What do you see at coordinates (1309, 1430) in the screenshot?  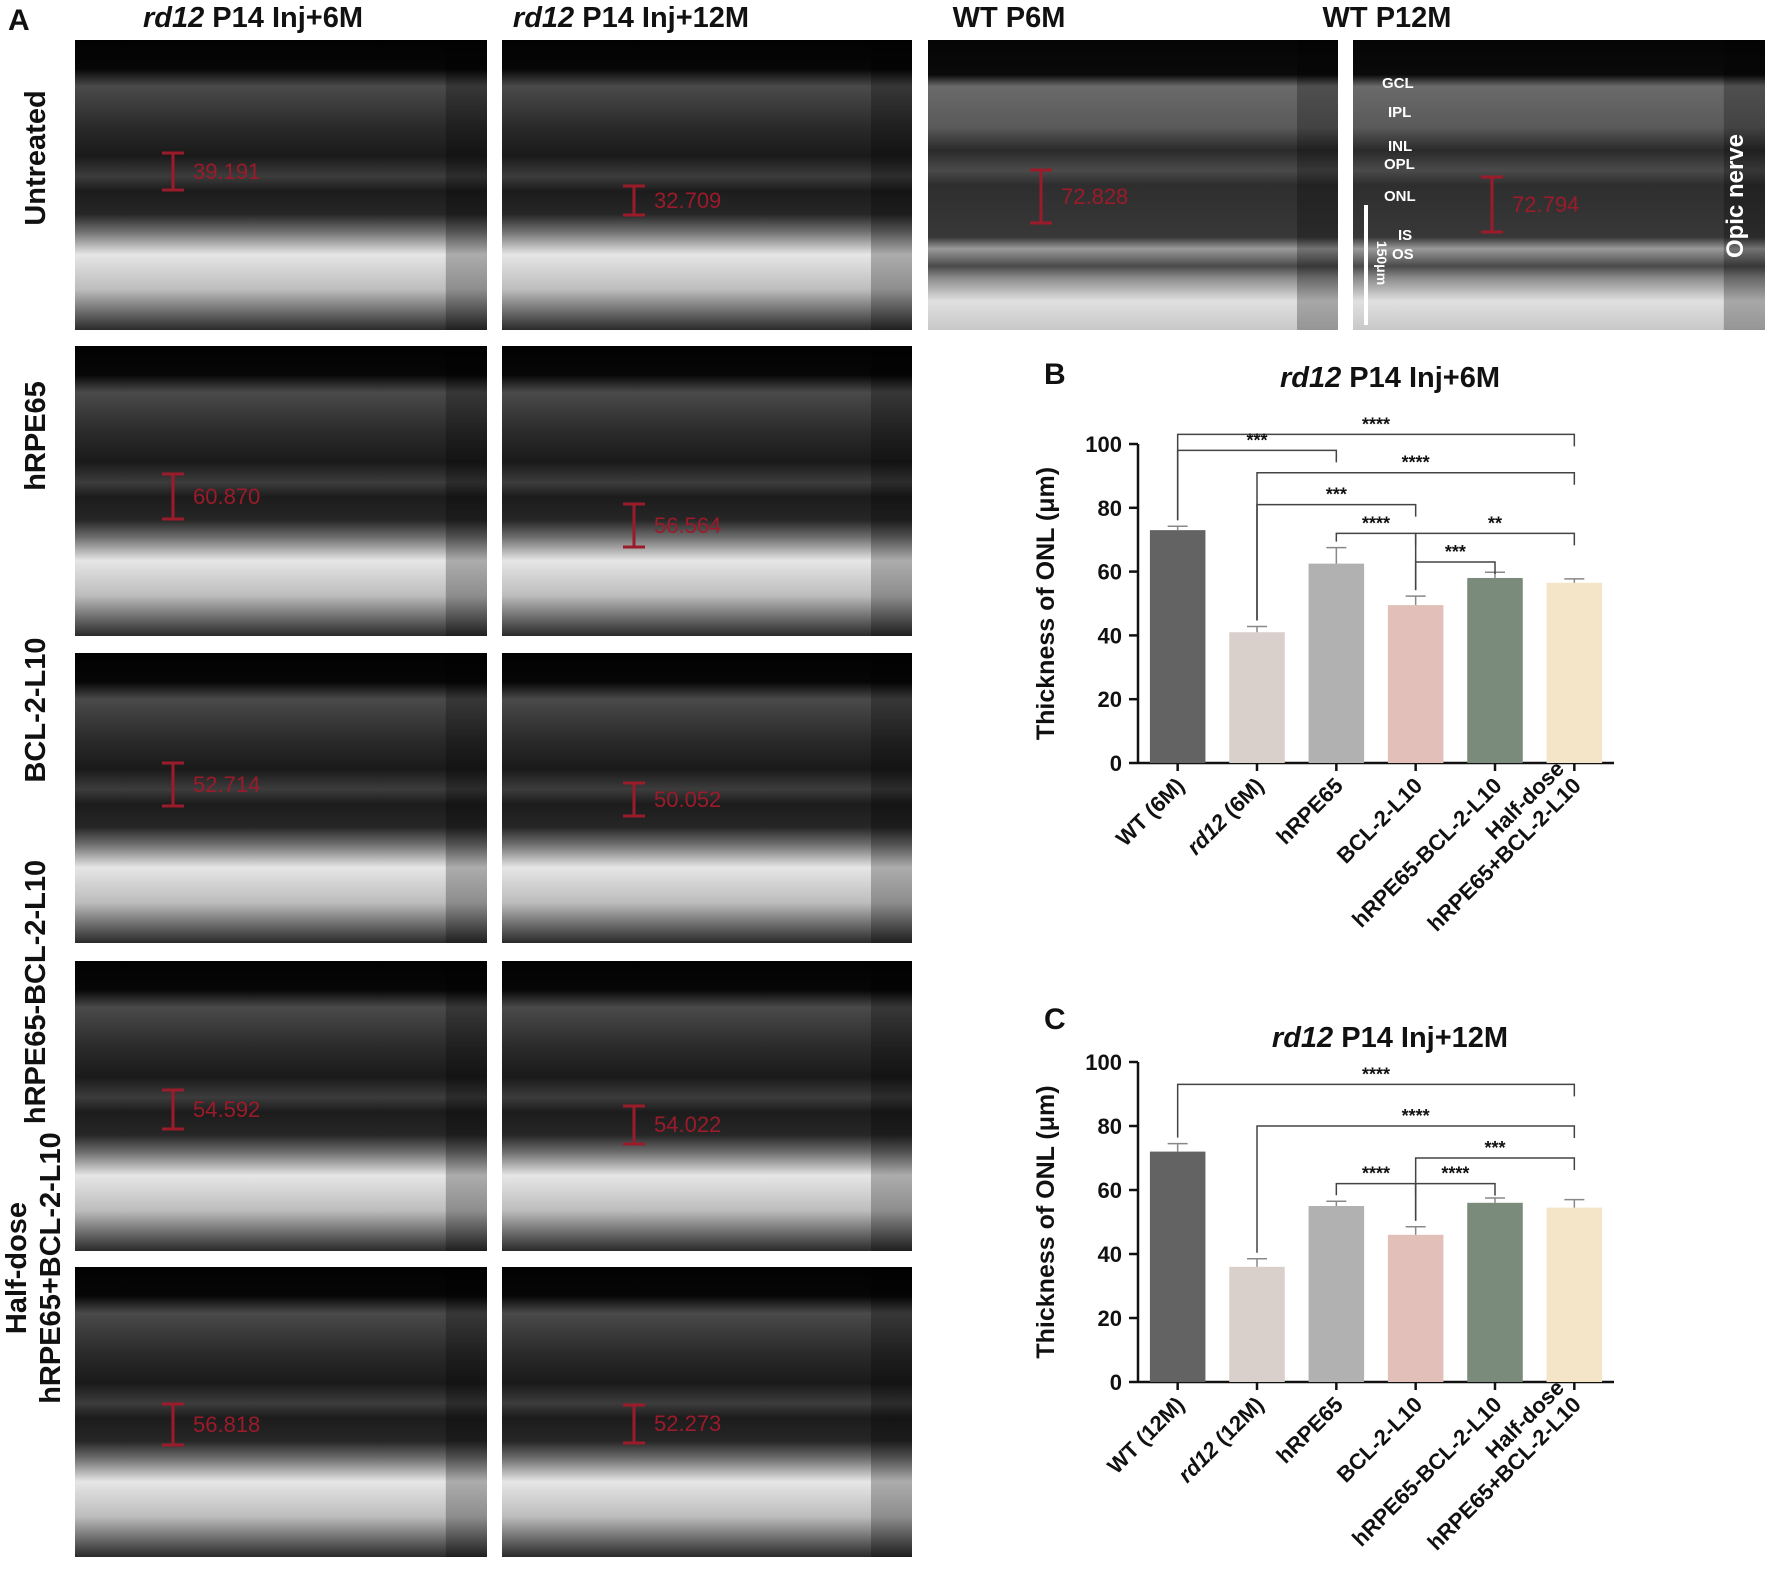 I see `svg-text: hRPE65` at bounding box center [1309, 1430].